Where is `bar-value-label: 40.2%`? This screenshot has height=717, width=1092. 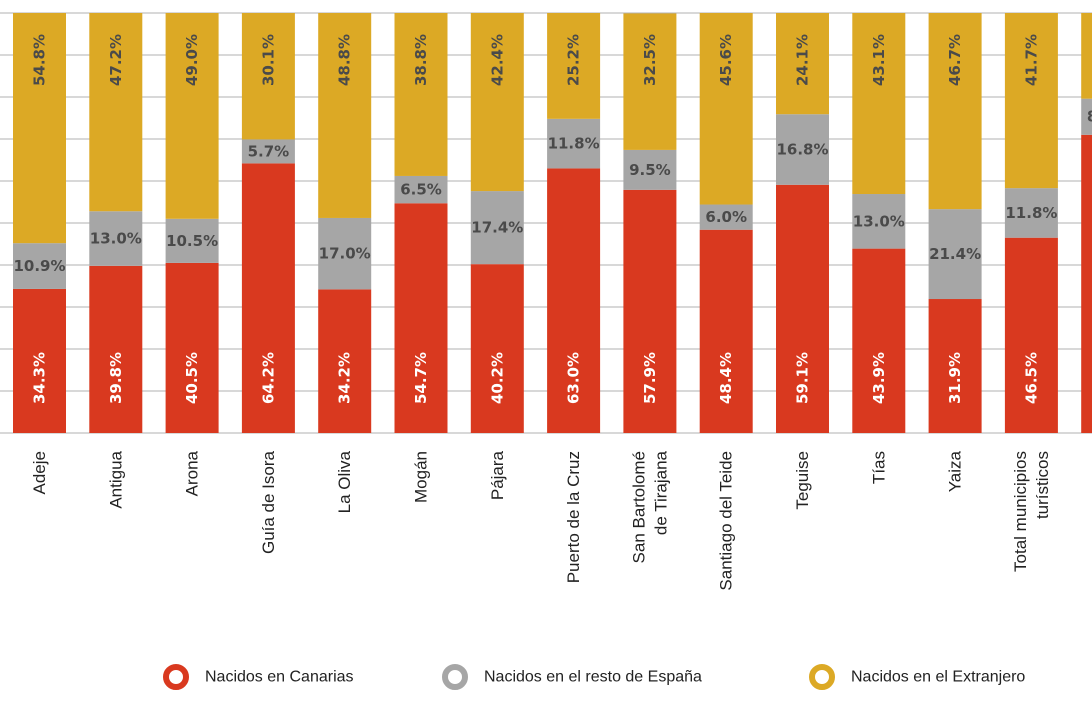
bar-value-label: 40.2% is located at coordinates (497, 378).